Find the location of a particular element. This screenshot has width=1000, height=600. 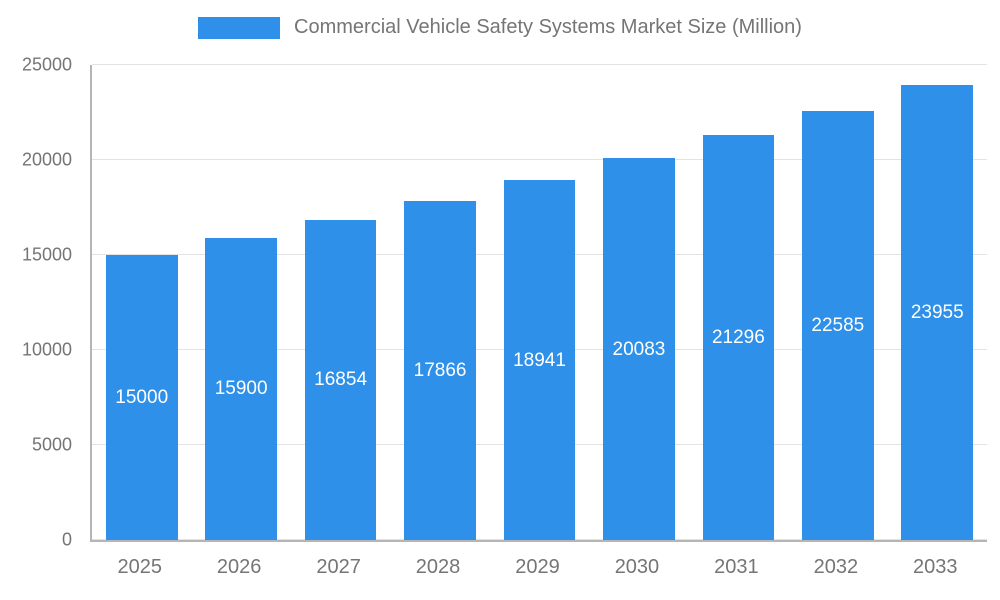

bar-value-label: 16854 is located at coordinates (341, 380).